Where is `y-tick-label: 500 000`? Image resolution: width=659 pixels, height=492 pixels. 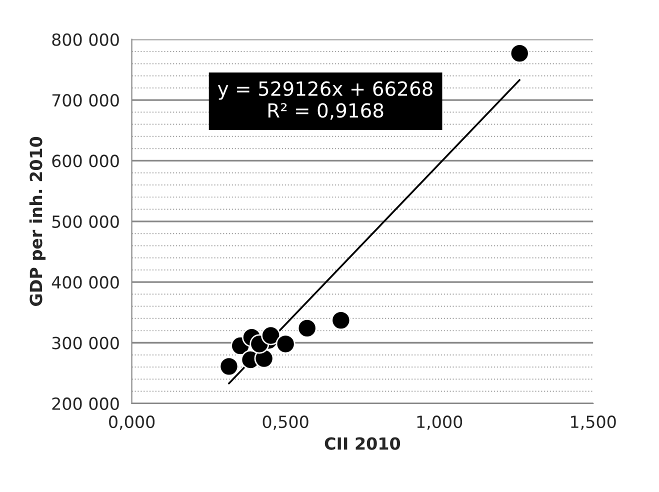
y-tick-label: 500 000 is located at coordinates (85, 221).